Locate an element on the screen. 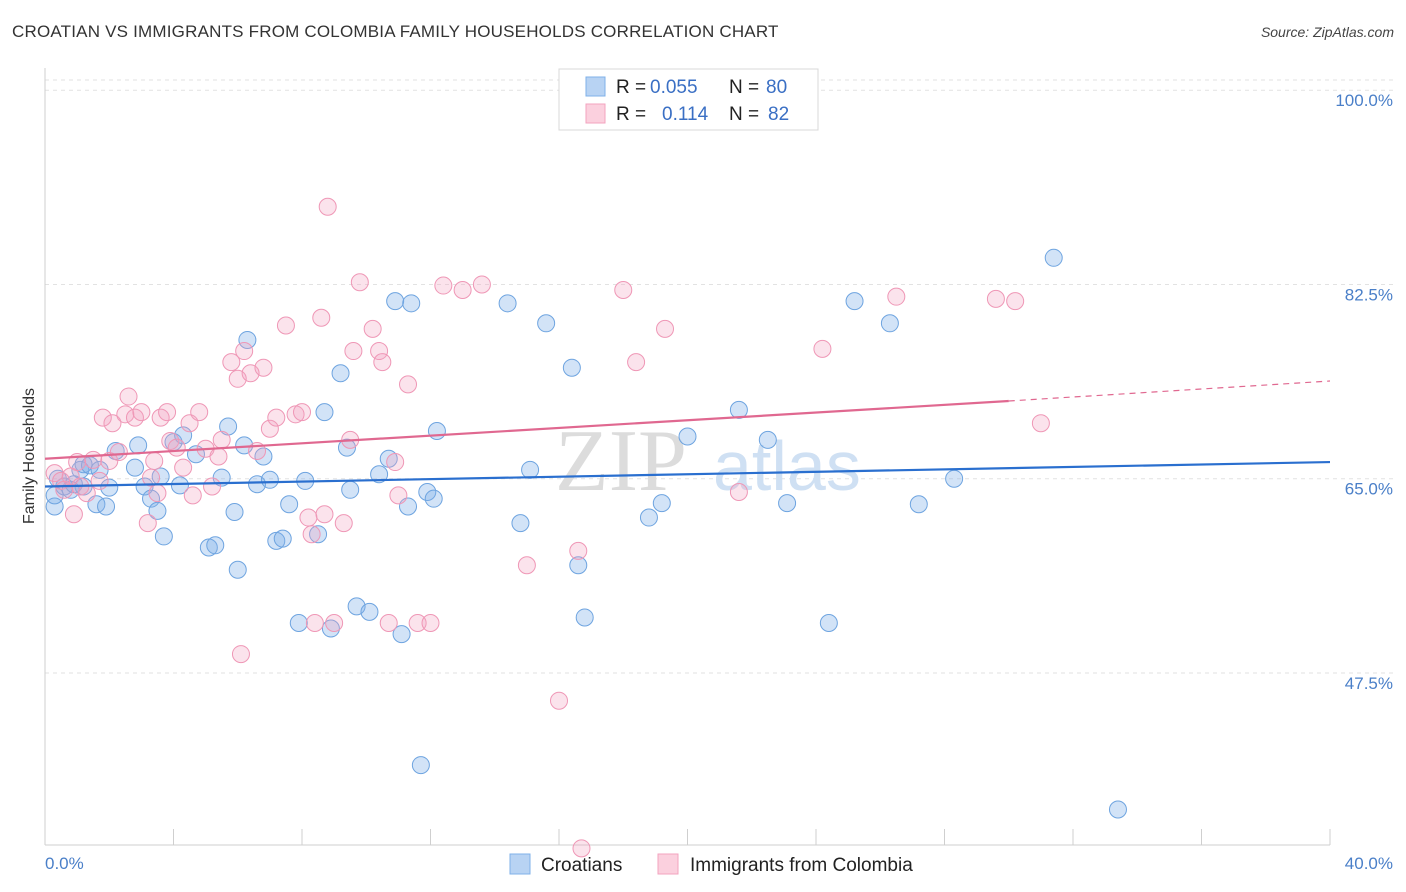 The height and width of the screenshot is (892, 1406). colombia-n-label: N = is located at coordinates (744, 114).